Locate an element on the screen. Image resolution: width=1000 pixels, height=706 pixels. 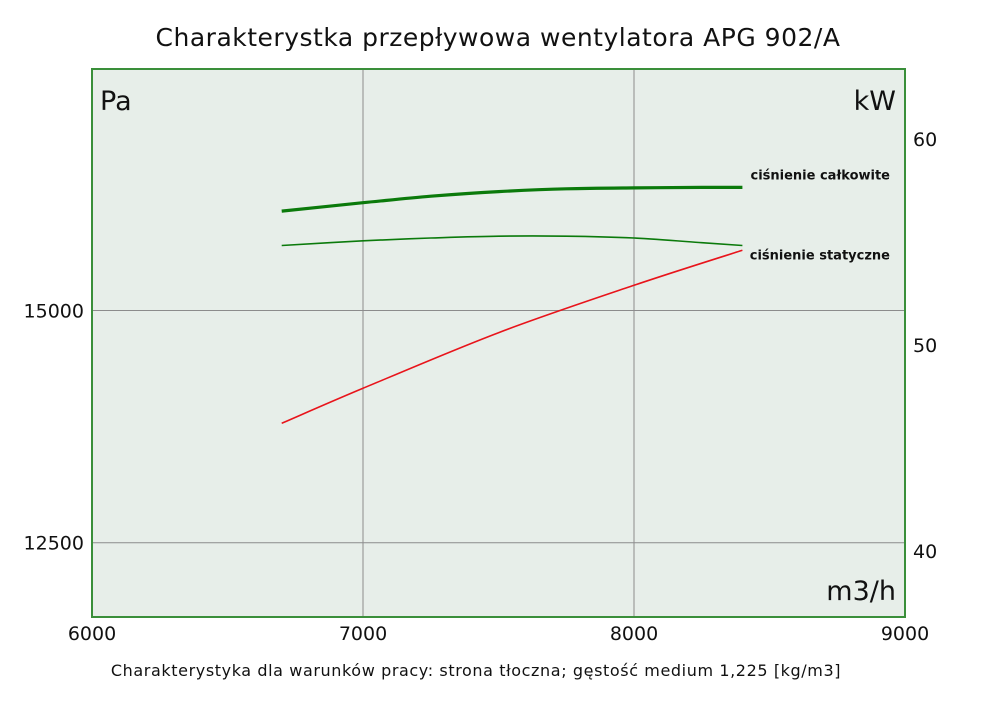
x-axis-ticks: 6000 7000 8000 9000 is located at coordinates (498, 634).